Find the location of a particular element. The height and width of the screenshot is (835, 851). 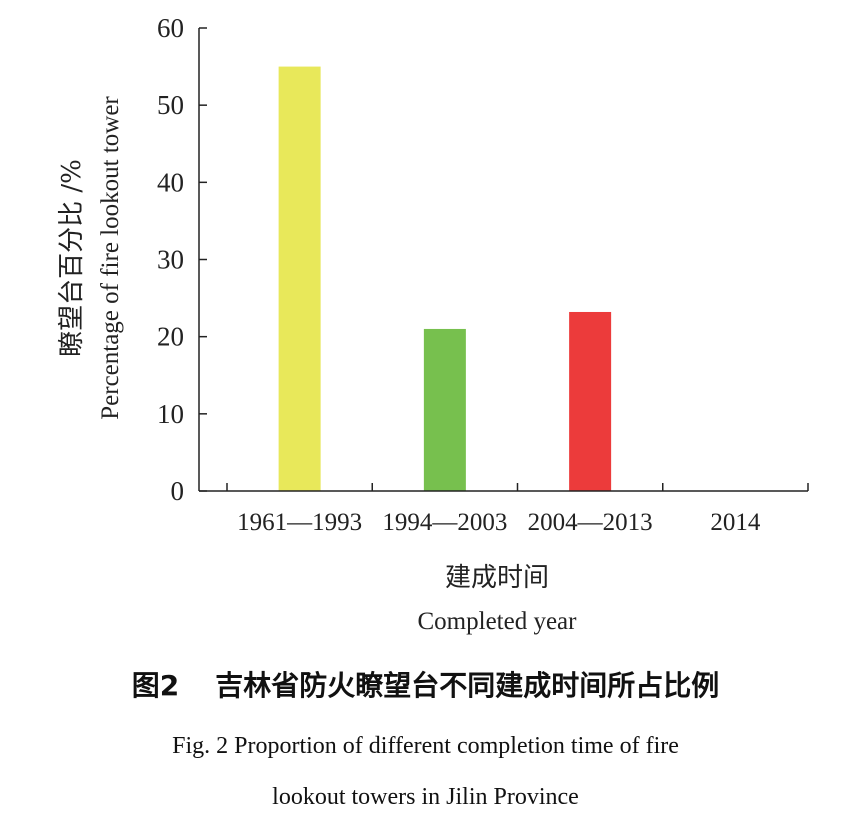

y-axis-label-en: Percentage of fire lookout tower is located at coordinates (110, 258).